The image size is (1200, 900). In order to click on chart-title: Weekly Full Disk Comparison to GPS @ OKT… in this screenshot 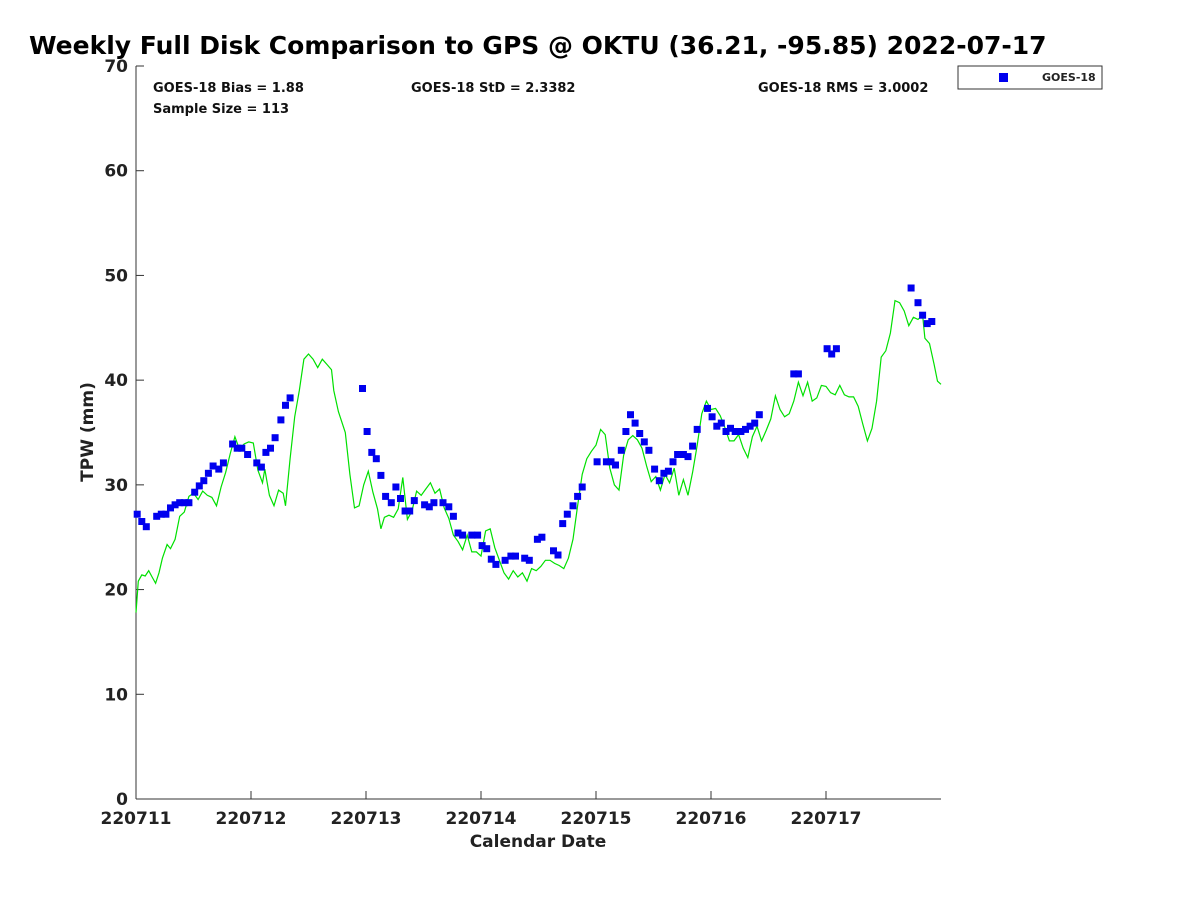, I will do `click(538, 45)`.